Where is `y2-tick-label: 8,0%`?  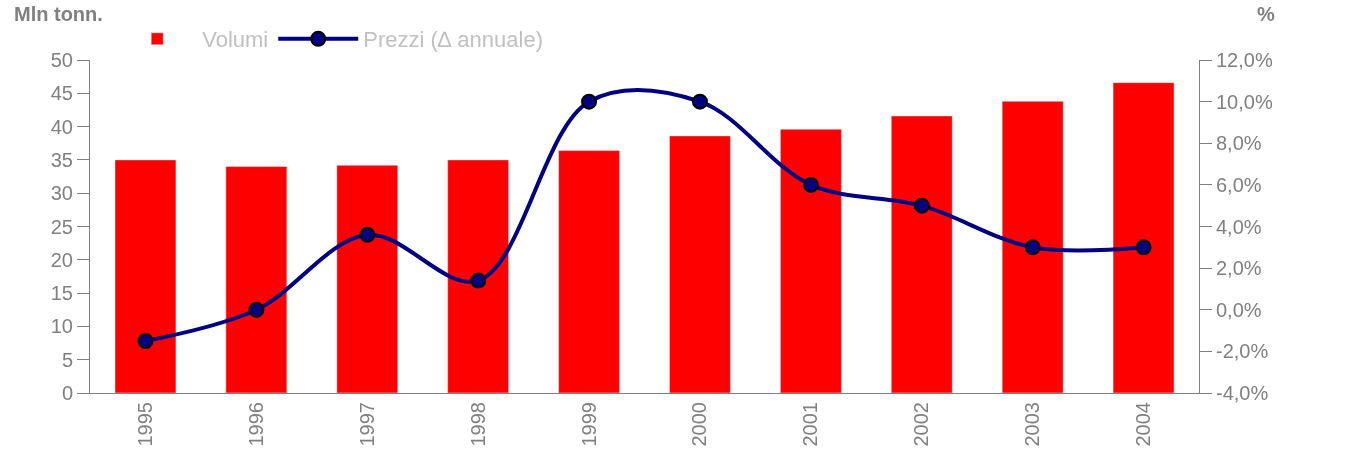
y2-tick-label: 8,0% is located at coordinates (1239, 143).